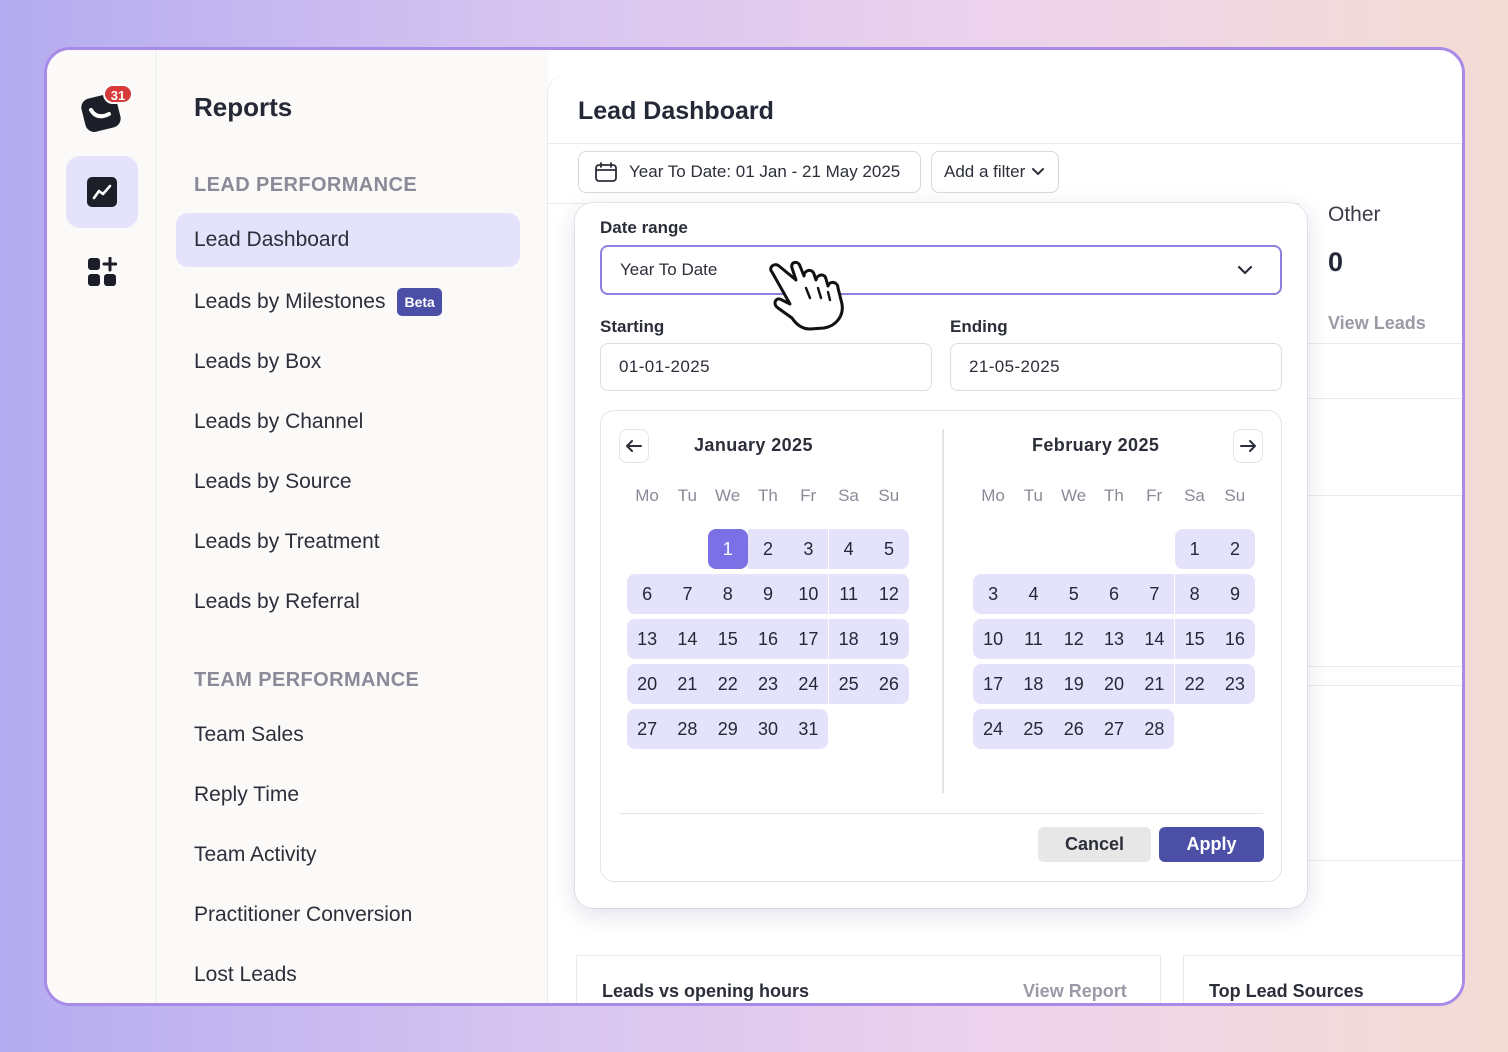 The width and height of the screenshot is (1508, 1052). I want to click on other-stat-card, so click(1380, 301).